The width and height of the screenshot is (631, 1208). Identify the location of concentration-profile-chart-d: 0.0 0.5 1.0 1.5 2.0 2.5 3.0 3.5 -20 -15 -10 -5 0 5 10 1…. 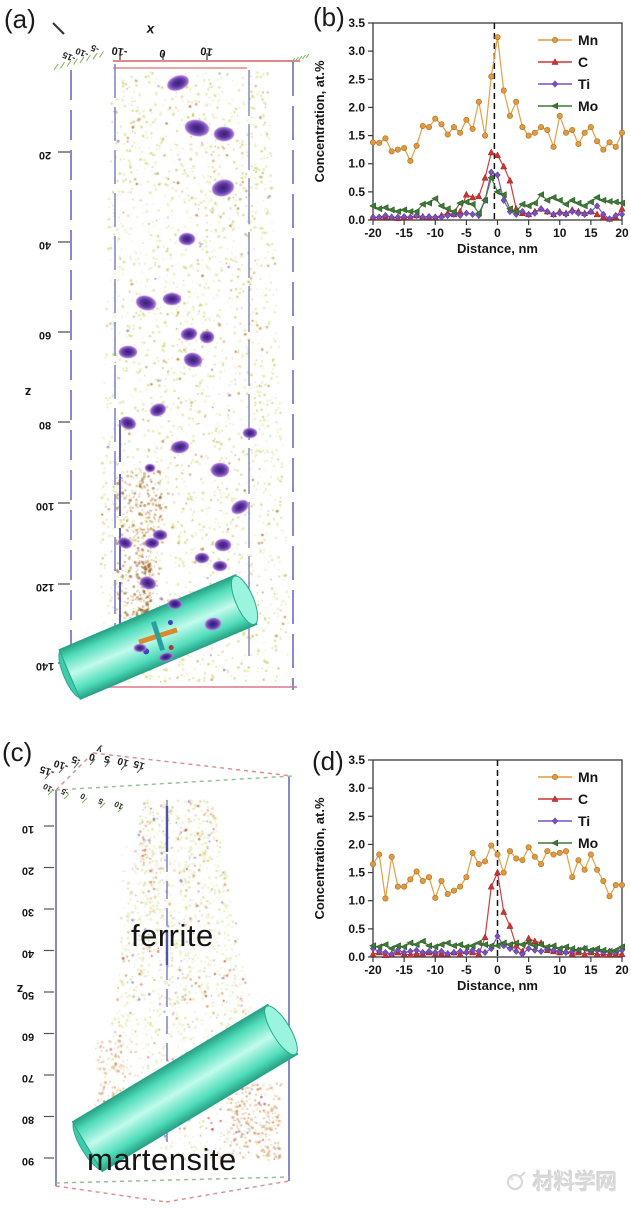
(470, 873).